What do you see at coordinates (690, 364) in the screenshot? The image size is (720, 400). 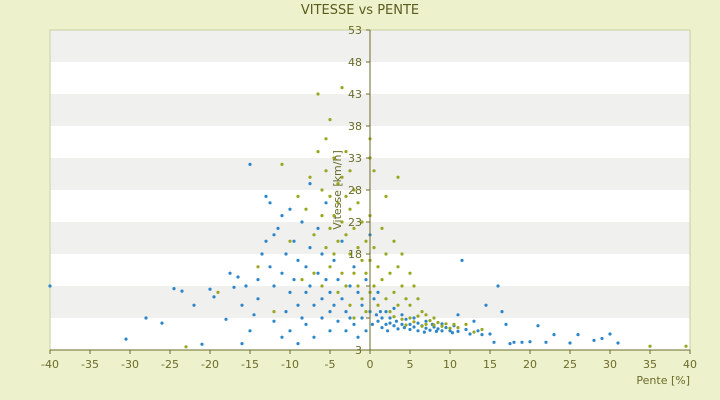 I see `x-tick-label: 40` at bounding box center [690, 364].